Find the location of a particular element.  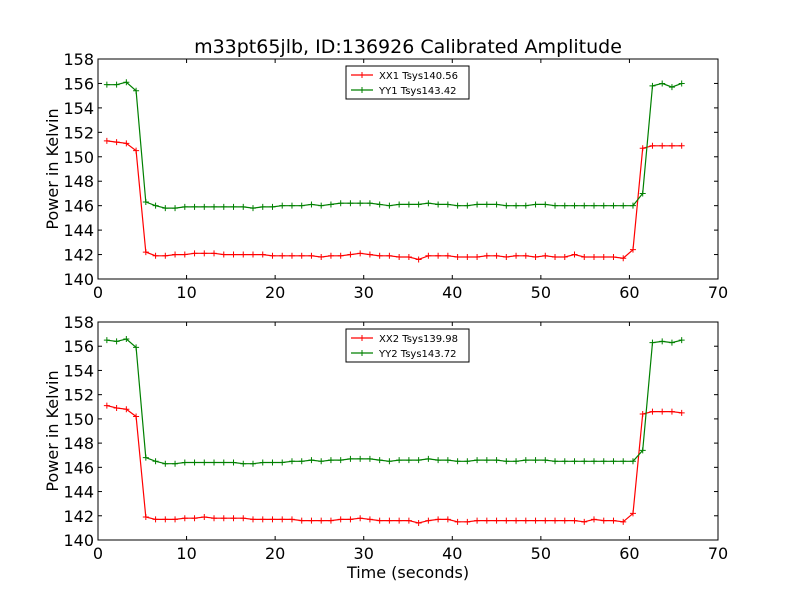

bottom-x-axis-label: Time (seconds) is located at coordinates (407, 572).